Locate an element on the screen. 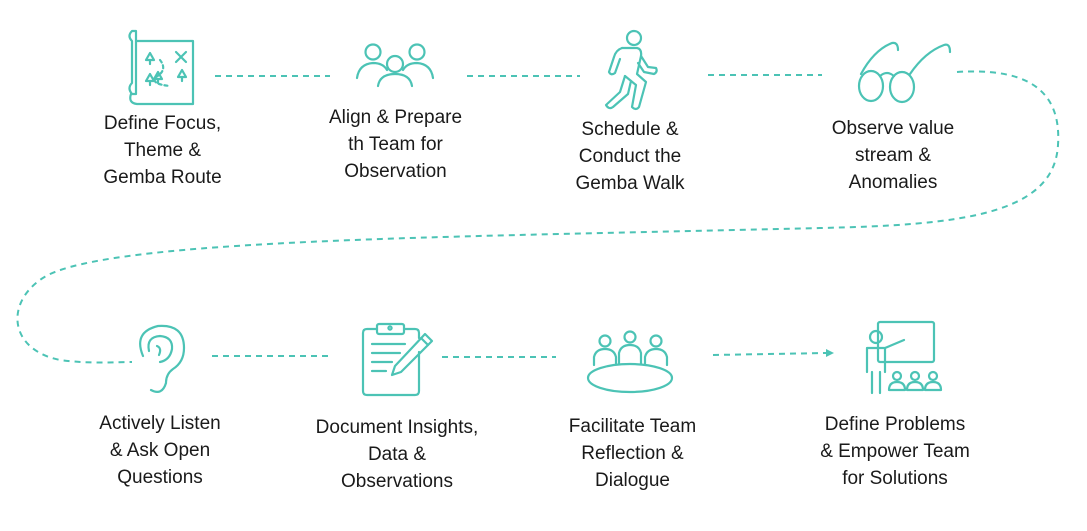 Image resolution: width=1087 pixels, height=531 pixels. ear-icon is located at coordinates (162, 358).